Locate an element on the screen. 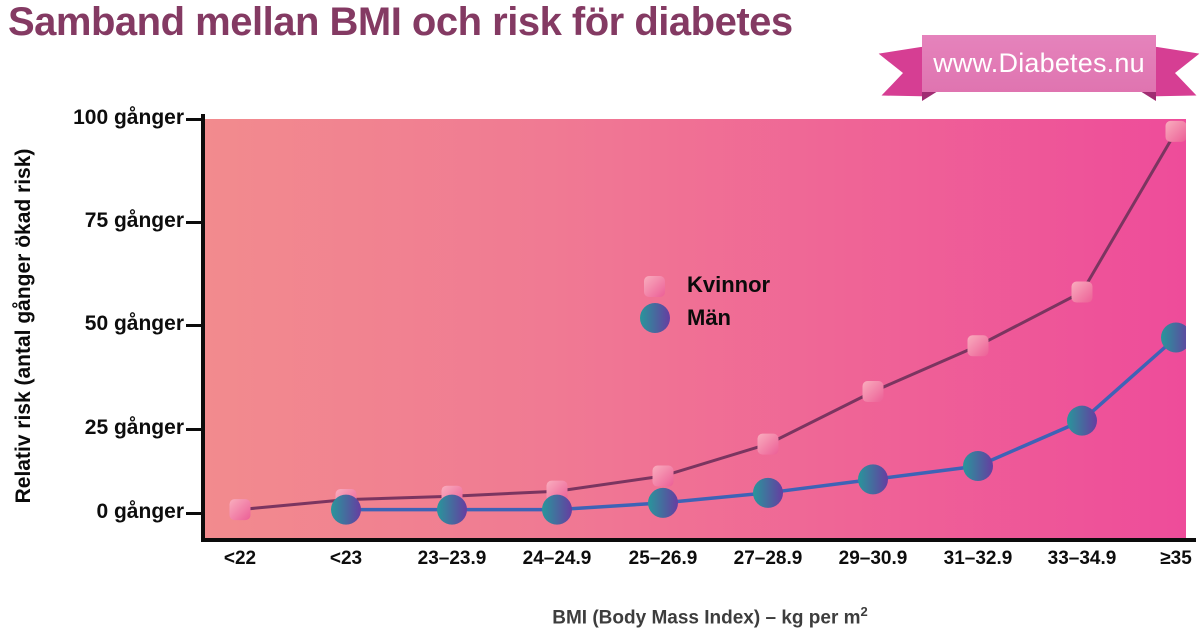 The height and width of the screenshot is (635, 1200). legend-kvinnor-swatch is located at coordinates (654, 286).